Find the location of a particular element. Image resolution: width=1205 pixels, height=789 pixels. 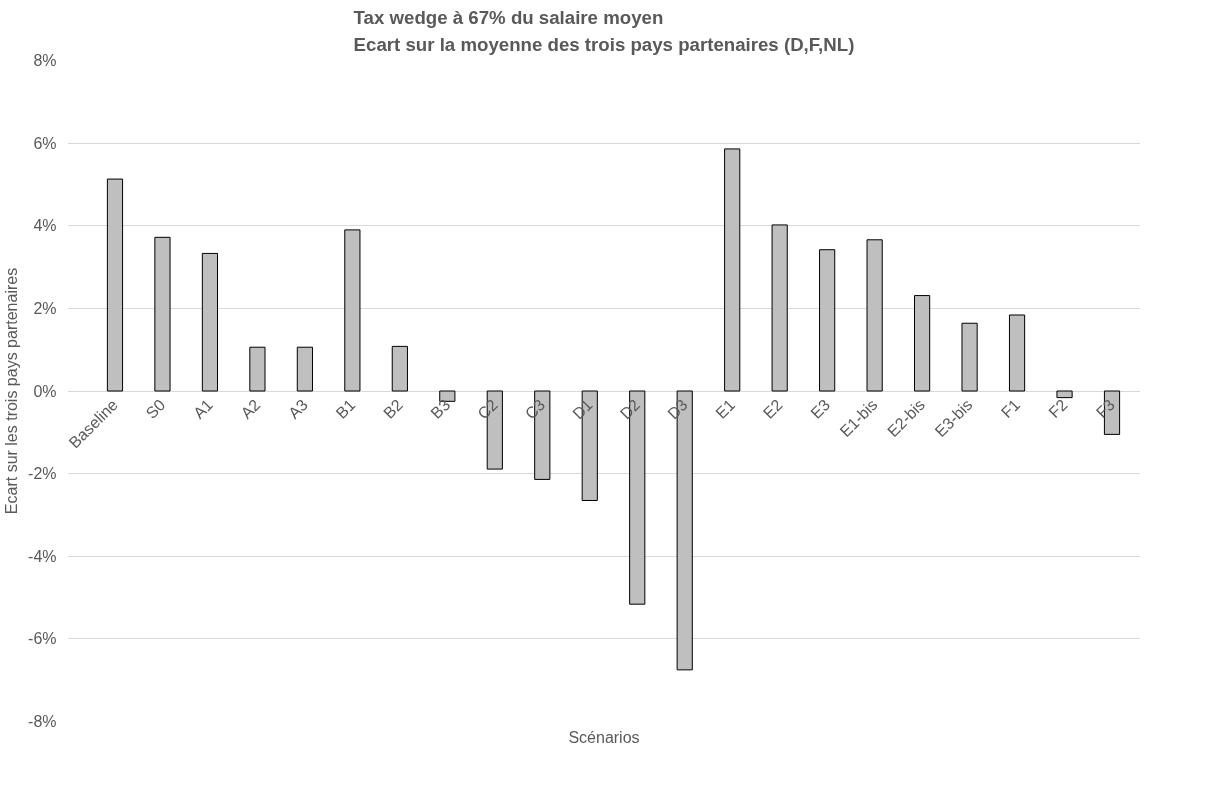

chart-title: Tax wedge à 67% du salaire moyen Ecart sur la moyenne des trois pays partenaires (D,F,NL) is located at coordinates (604, 31).